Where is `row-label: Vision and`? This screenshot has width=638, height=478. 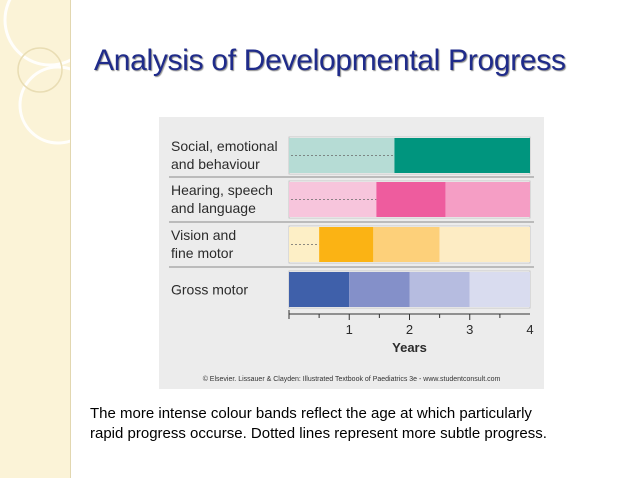 row-label: Vision and is located at coordinates (203, 235).